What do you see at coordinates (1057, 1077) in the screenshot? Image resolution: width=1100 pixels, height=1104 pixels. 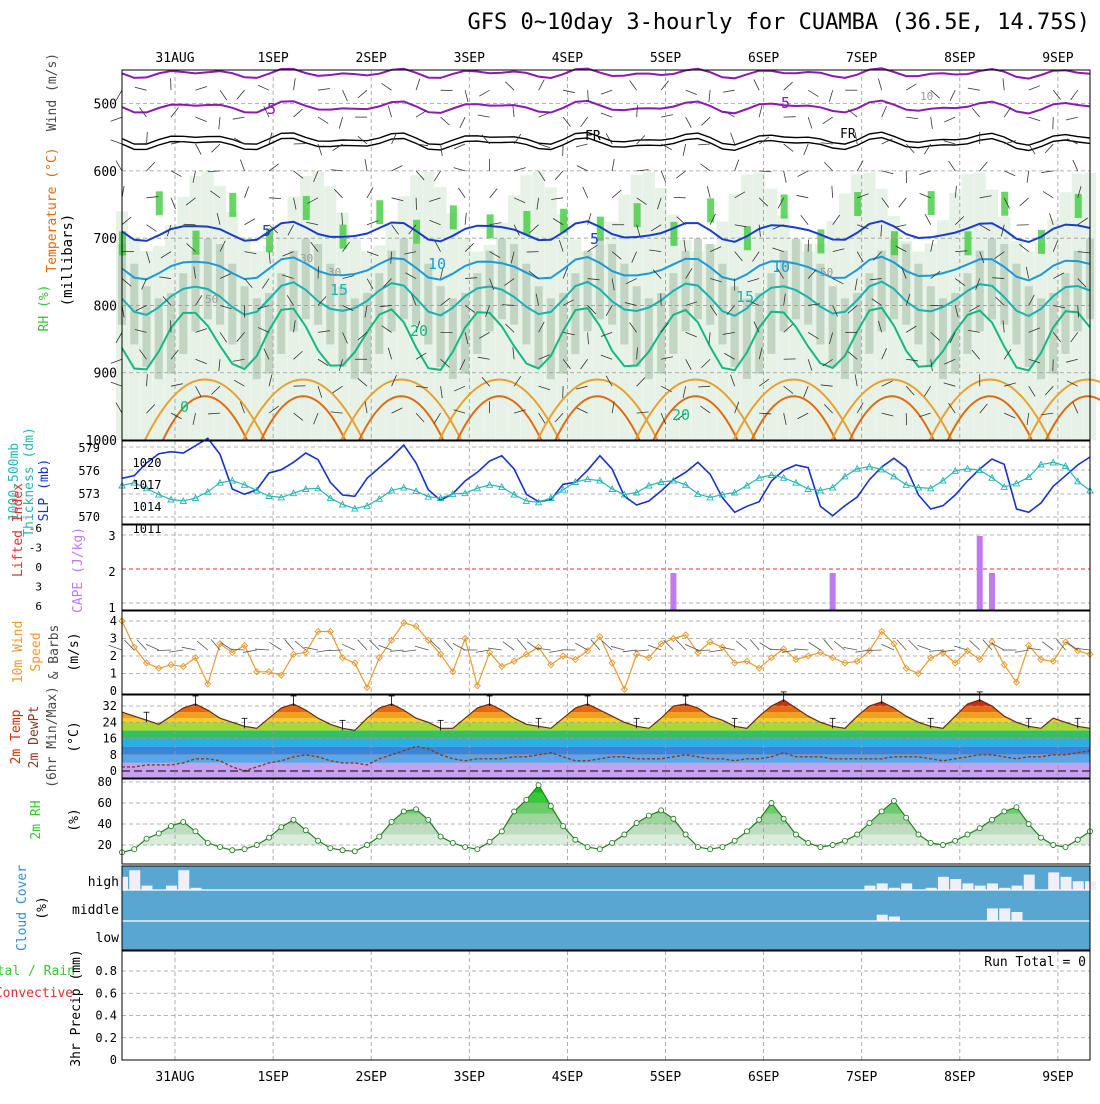 I see `date-bottom-9SEP: 9SEP` at bounding box center [1057, 1077].